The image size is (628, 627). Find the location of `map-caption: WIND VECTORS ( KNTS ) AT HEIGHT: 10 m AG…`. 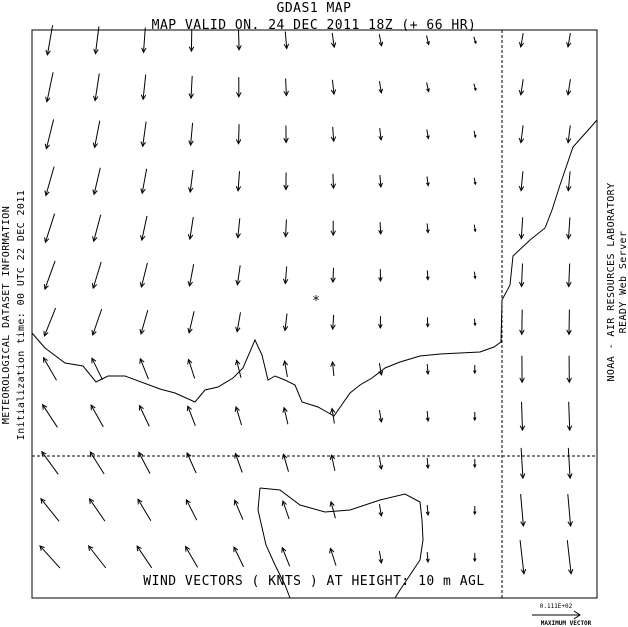

map-caption: WIND VECTORS ( KNTS ) AT HEIGHT: 10 m AG… is located at coordinates (313, 581).